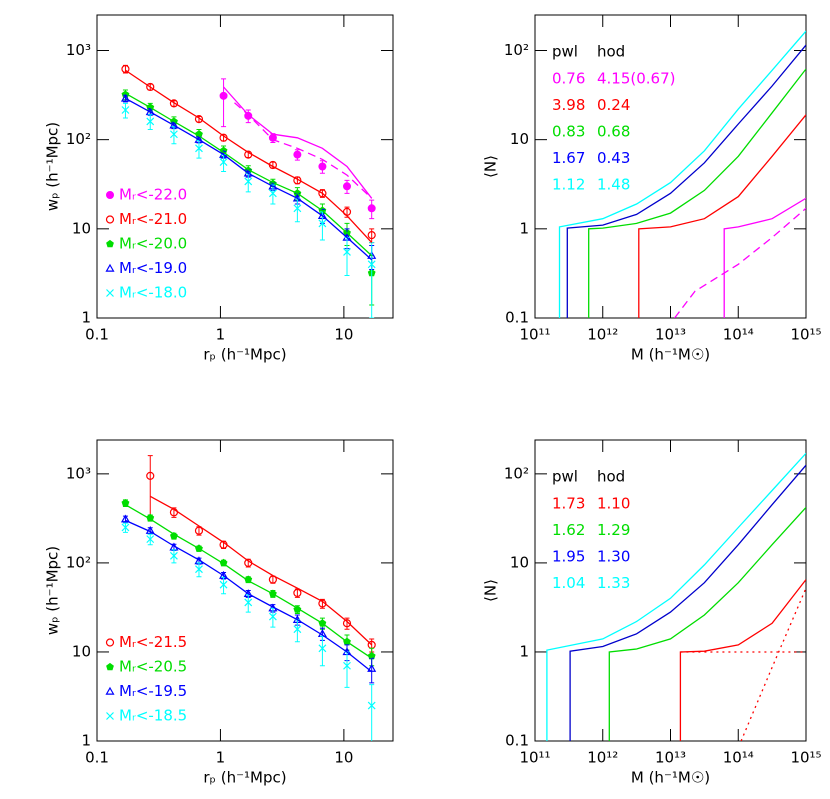 This screenshot has width=830, height=799. What do you see at coordinates (568, 504) in the screenshot?
I see `table-cell: 1.73` at bounding box center [568, 504].